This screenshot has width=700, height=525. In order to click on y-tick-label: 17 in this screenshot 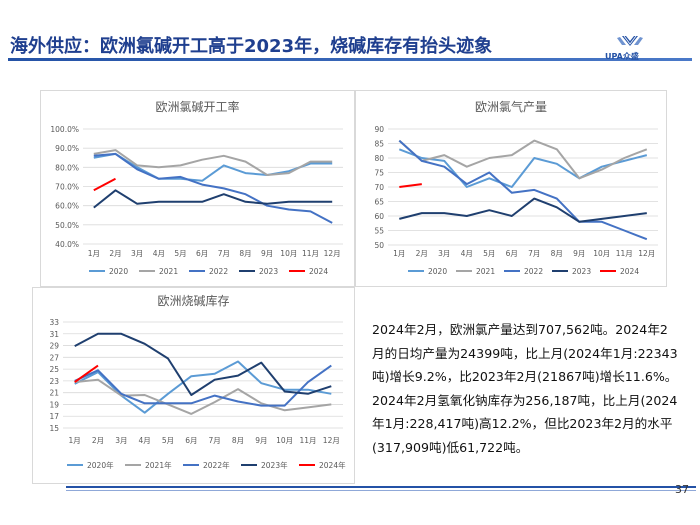, I will do `click(54, 416)`.